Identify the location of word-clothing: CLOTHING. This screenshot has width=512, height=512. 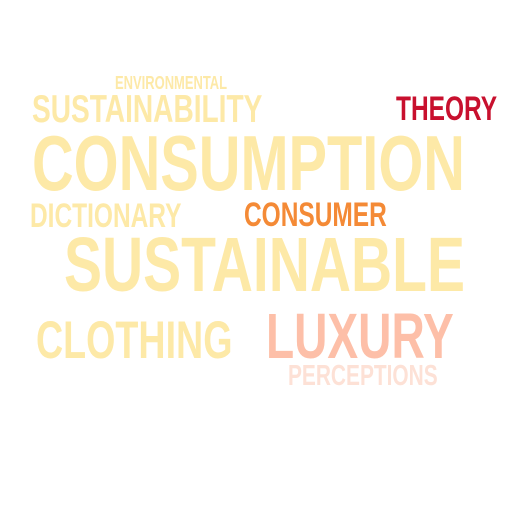
(134, 340).